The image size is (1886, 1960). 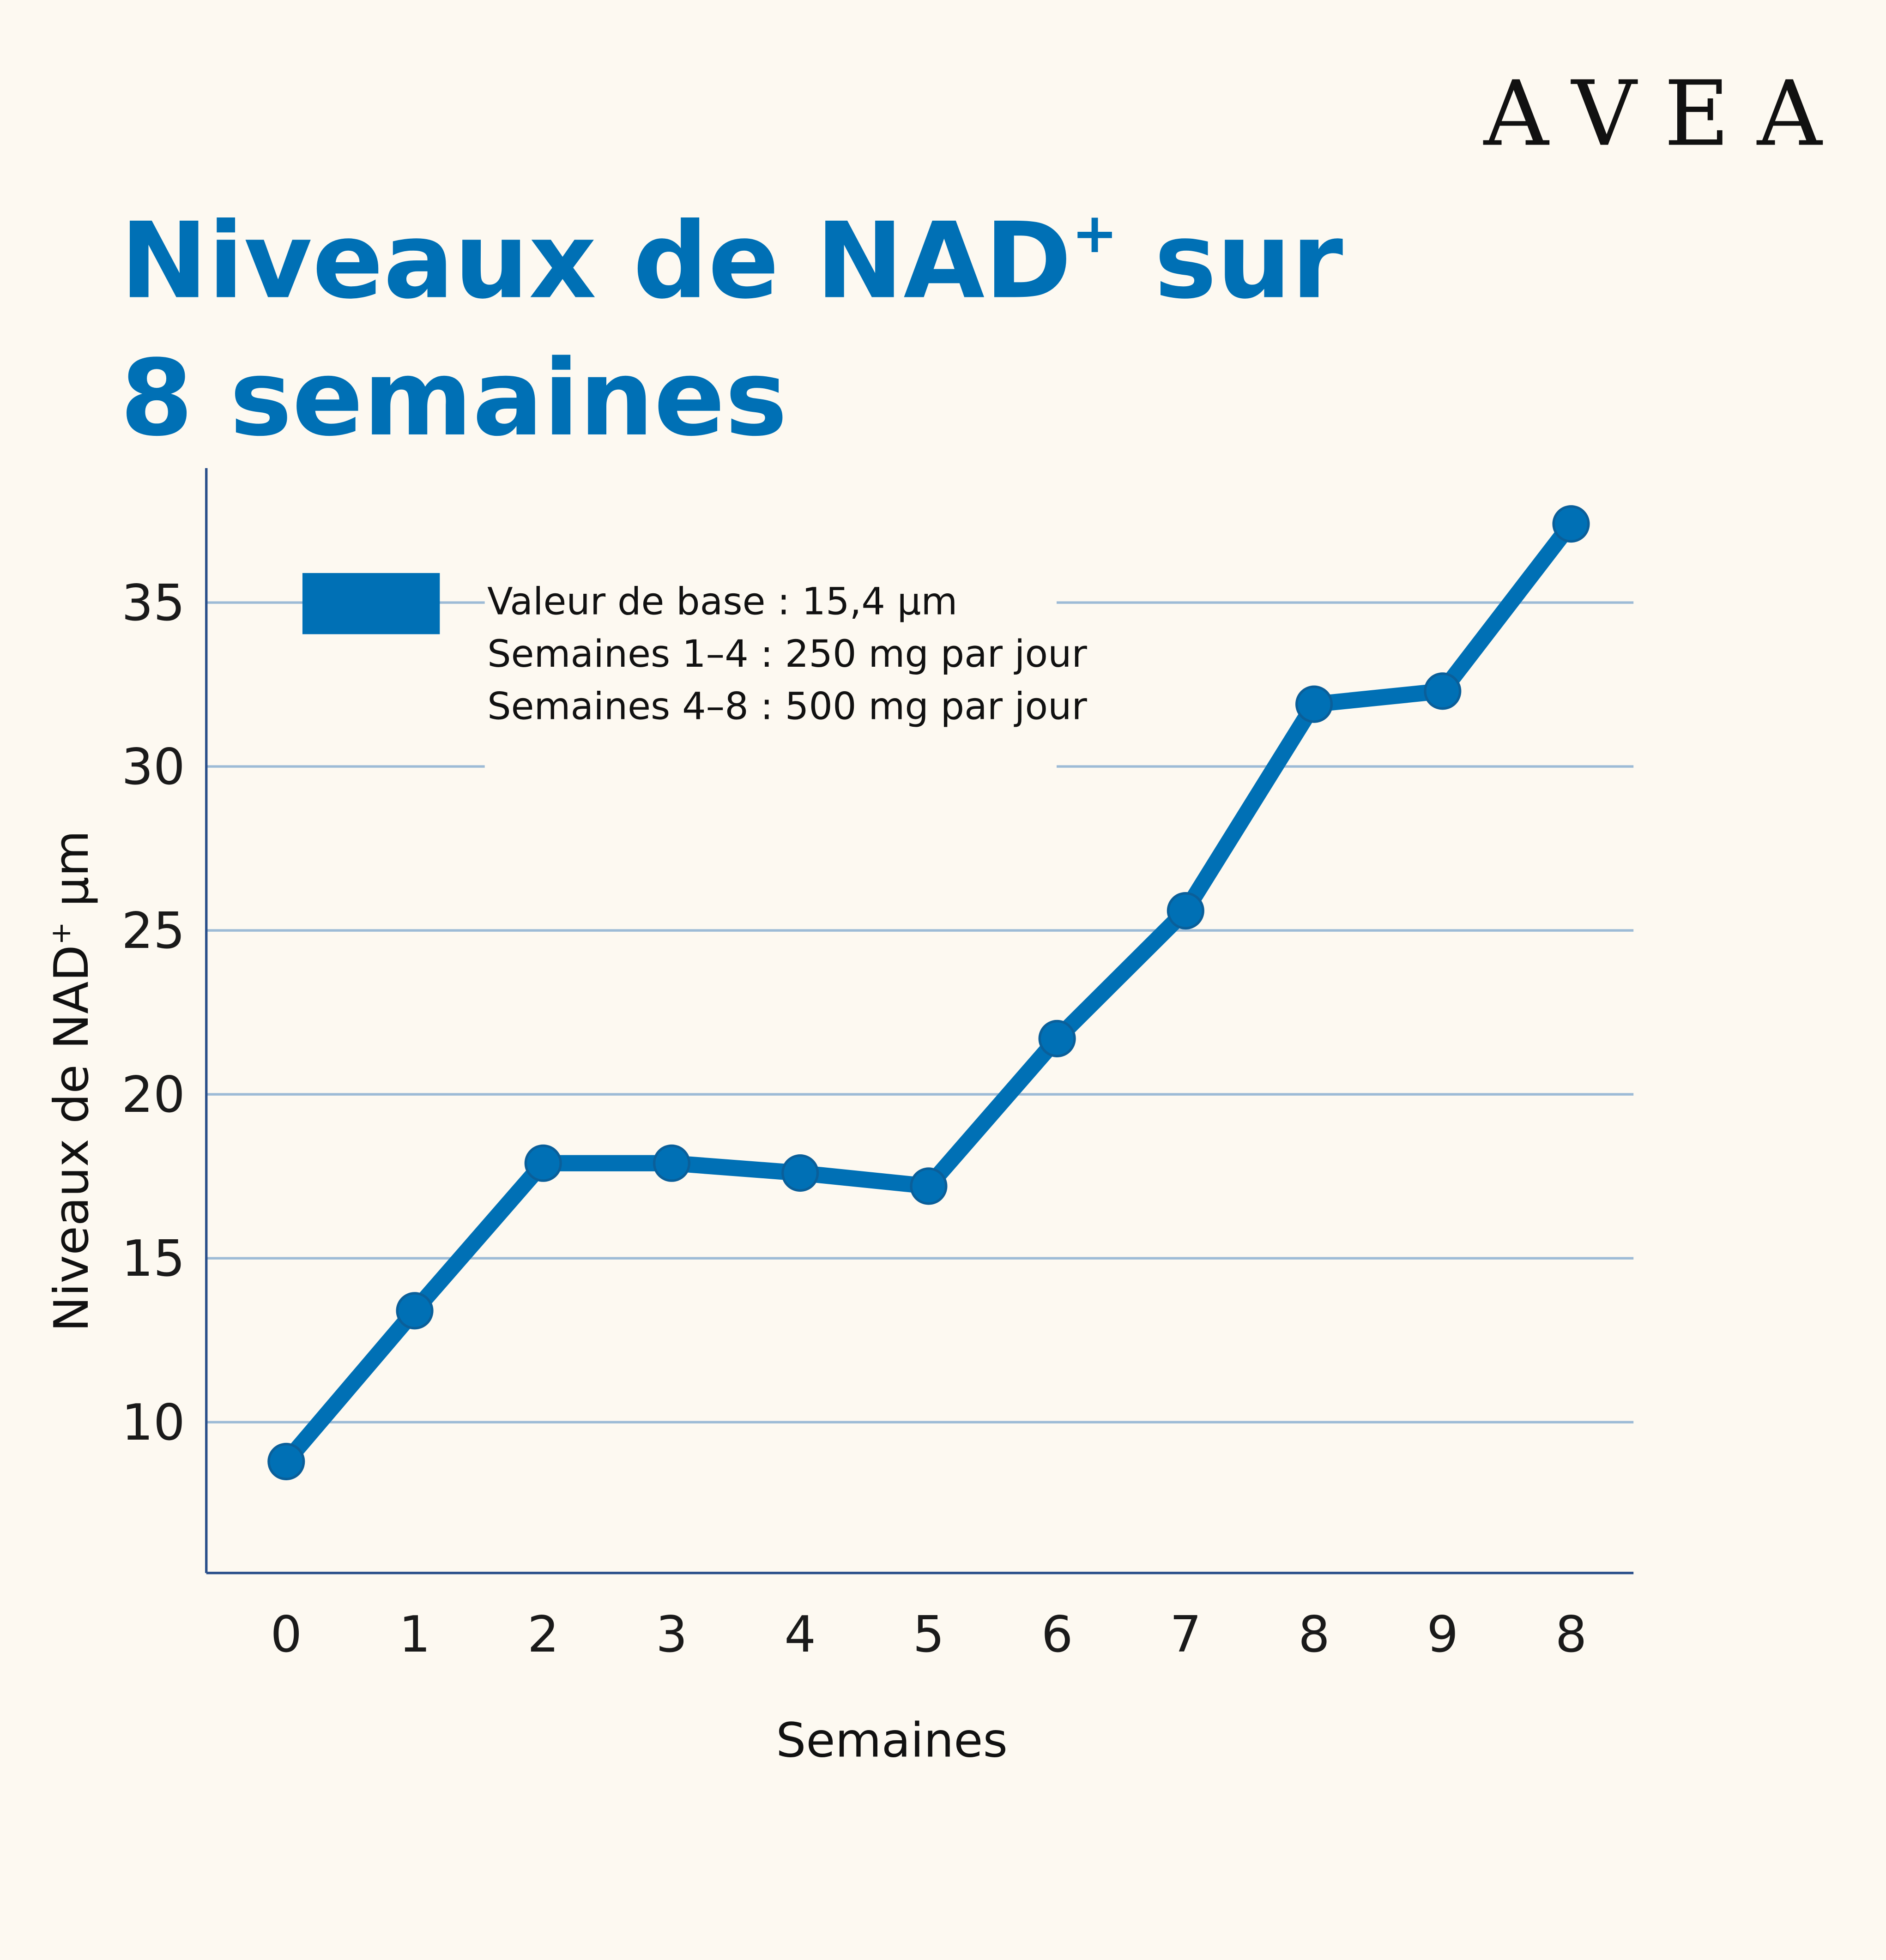 What do you see at coordinates (153, 1013) in the screenshot?
I see `y-ticks: 10 15 20 25 30 35` at bounding box center [153, 1013].